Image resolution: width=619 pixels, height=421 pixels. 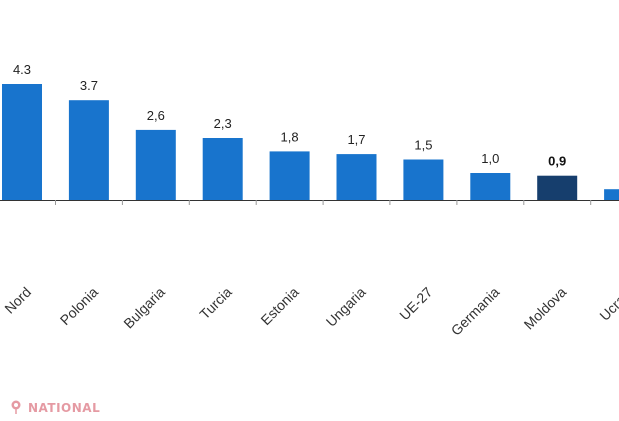 I want to click on value-label-ue-27: 1,5, so click(x=423, y=145).